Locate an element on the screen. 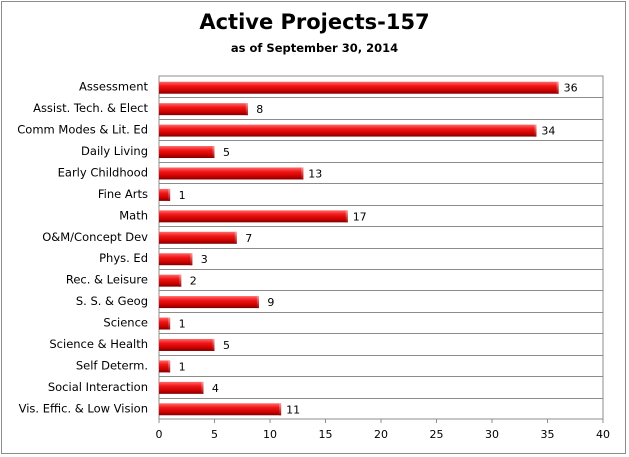 The width and height of the screenshot is (629, 457). category-label: Assist. Tech. & Elect is located at coordinates (90, 108).